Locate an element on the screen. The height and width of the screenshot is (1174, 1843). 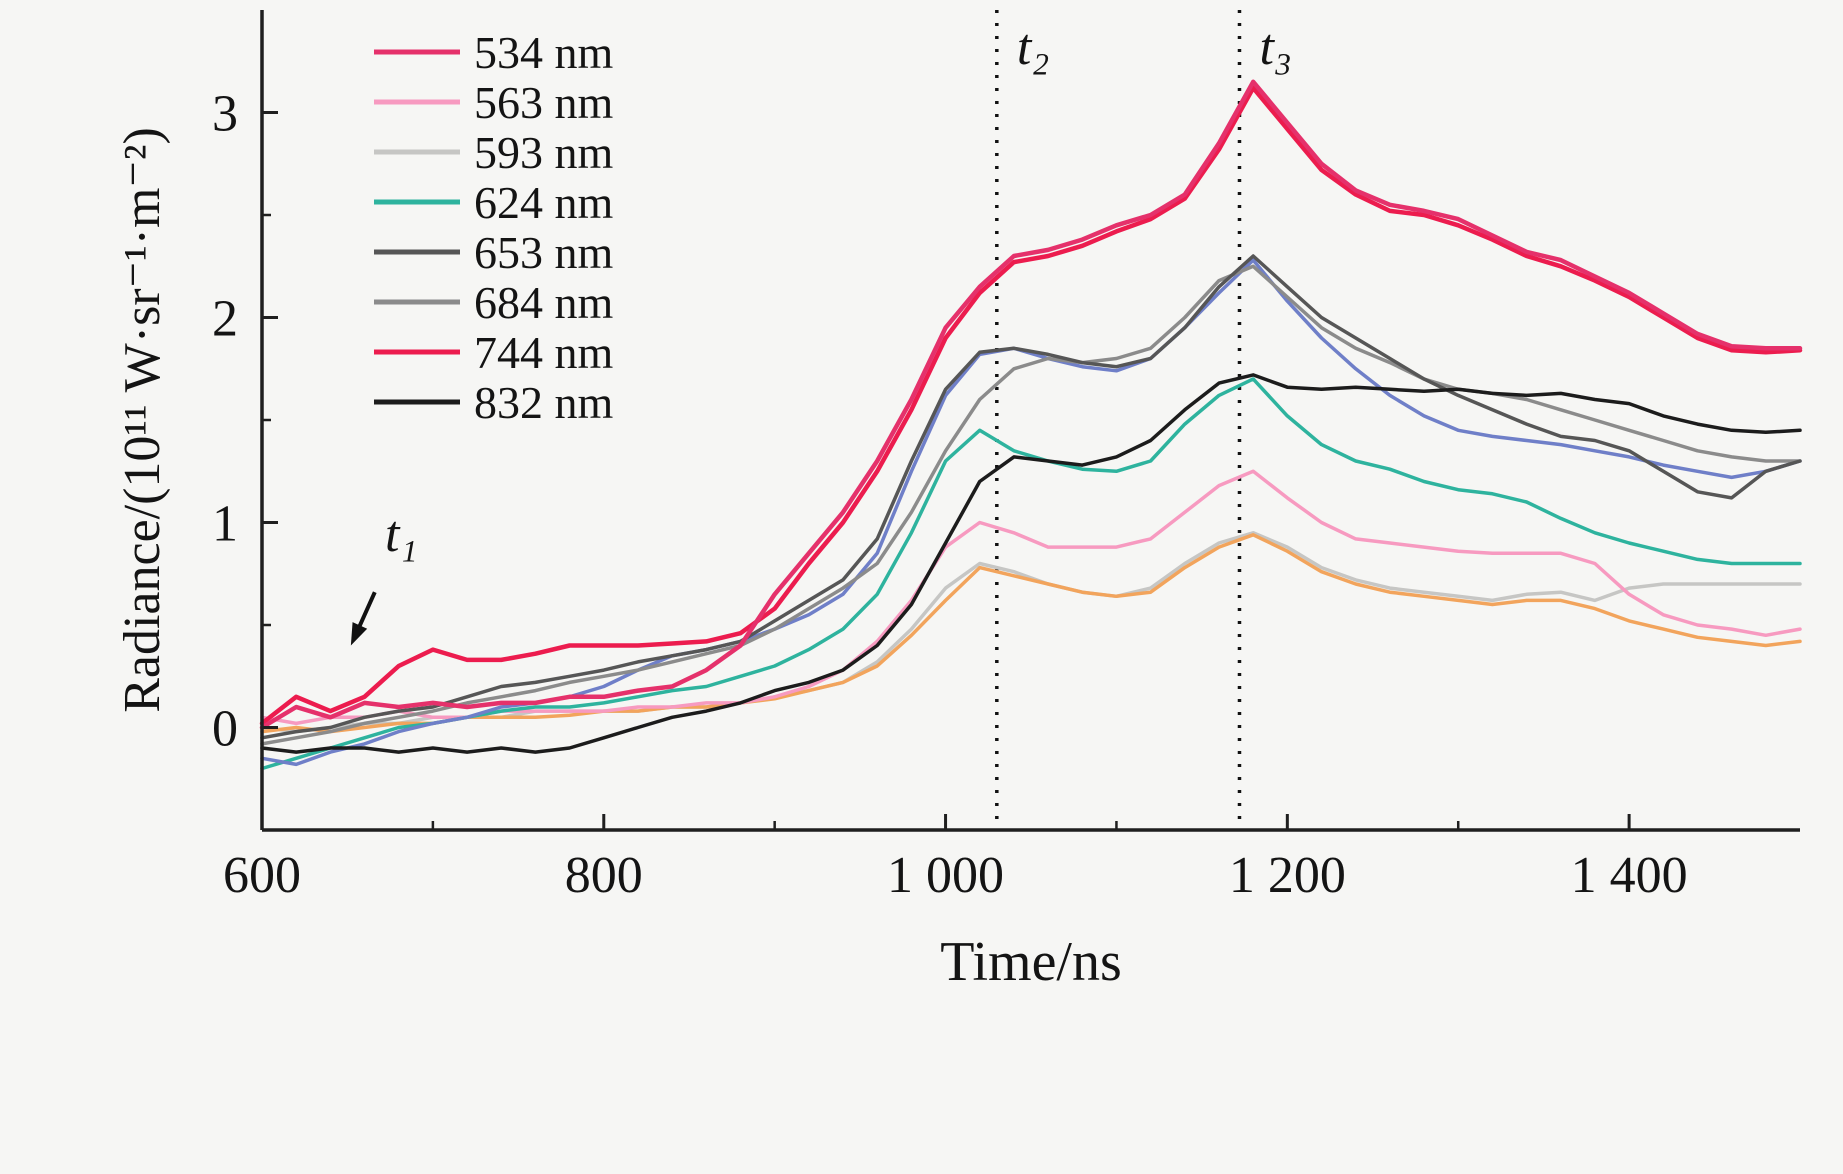
x-tick-label: 1 200 is located at coordinates (1287, 875).